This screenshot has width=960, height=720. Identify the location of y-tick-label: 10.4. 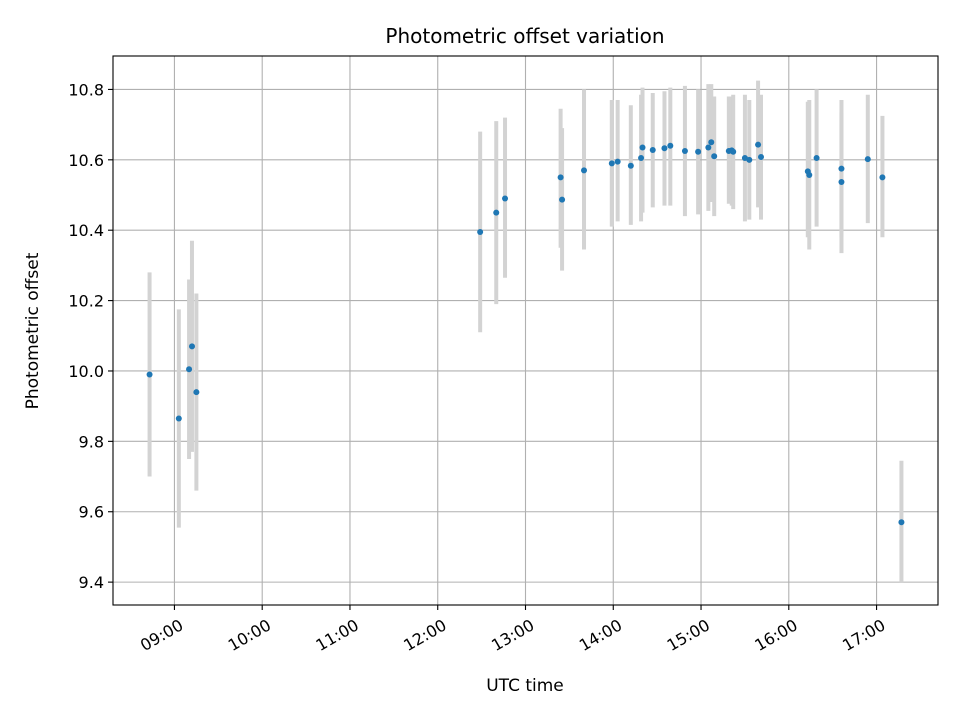
(86, 230).